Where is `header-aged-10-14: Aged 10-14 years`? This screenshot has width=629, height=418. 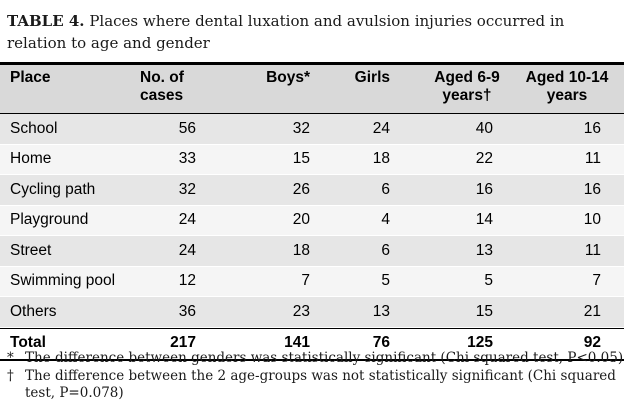 header-aged-10-14: Aged 10-14 years is located at coordinates (567, 86).